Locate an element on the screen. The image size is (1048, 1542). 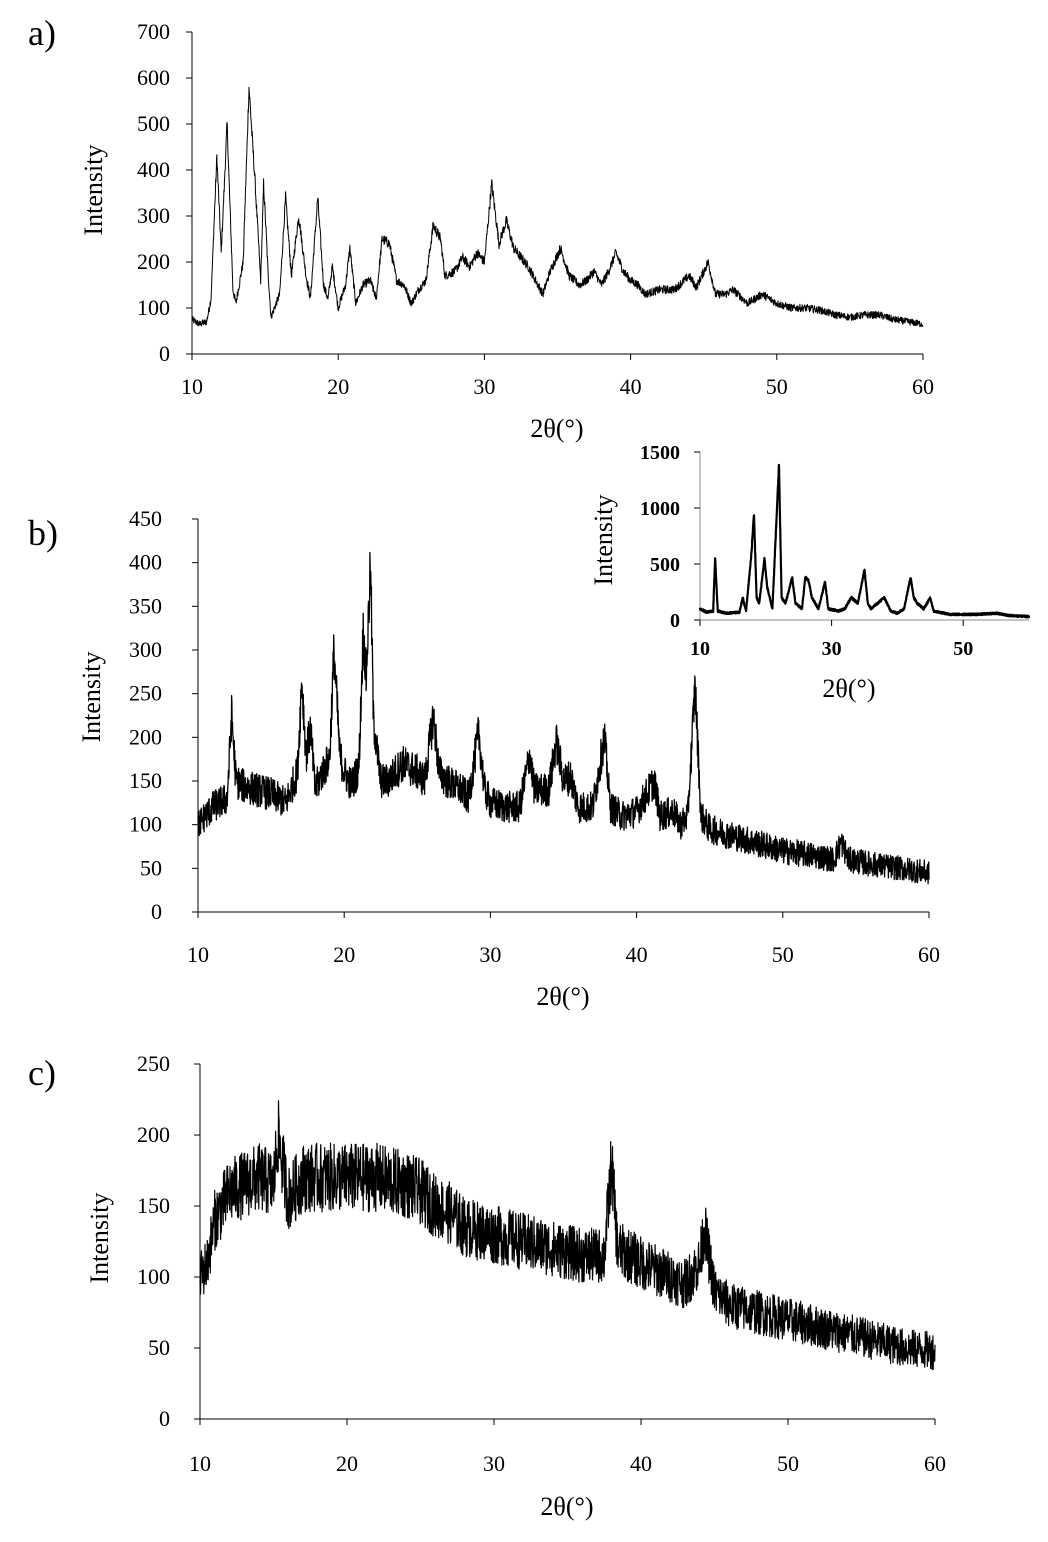
y-tick-label-b: 400 is located at coordinates (145, 562).